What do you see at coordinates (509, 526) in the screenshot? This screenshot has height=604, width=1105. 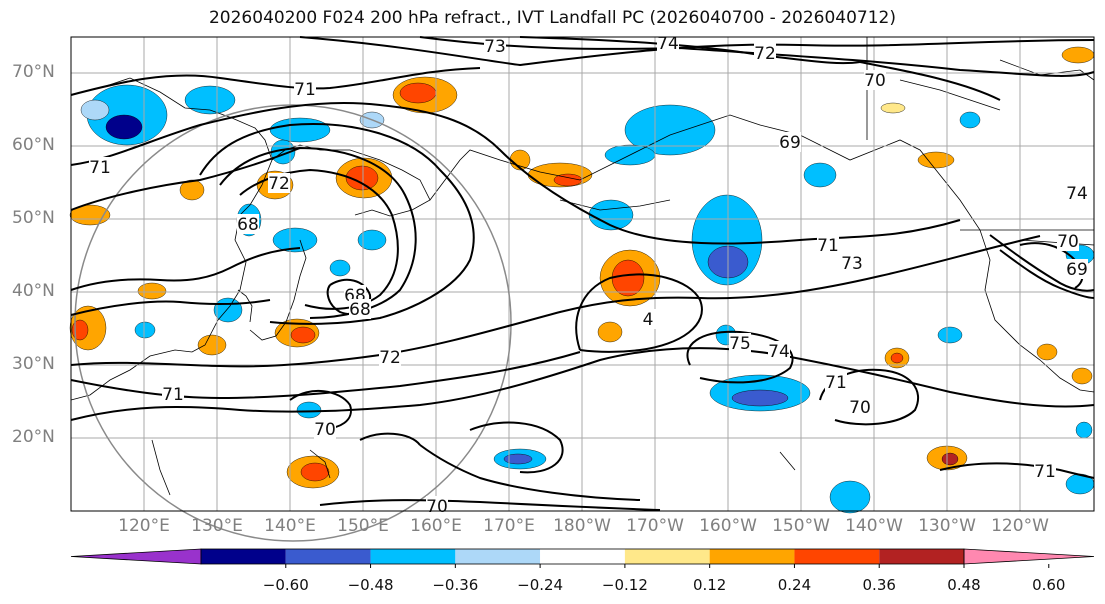 I see `longitude-label: 170°E` at bounding box center [509, 526].